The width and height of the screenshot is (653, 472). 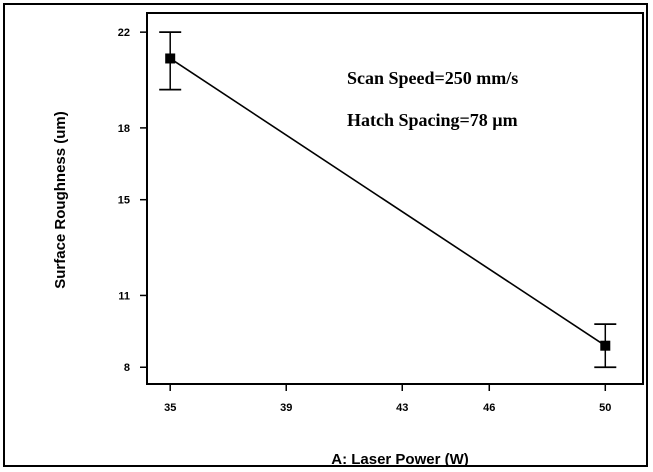 I want to click on x-tick-label-35: 35, so click(x=170, y=408).